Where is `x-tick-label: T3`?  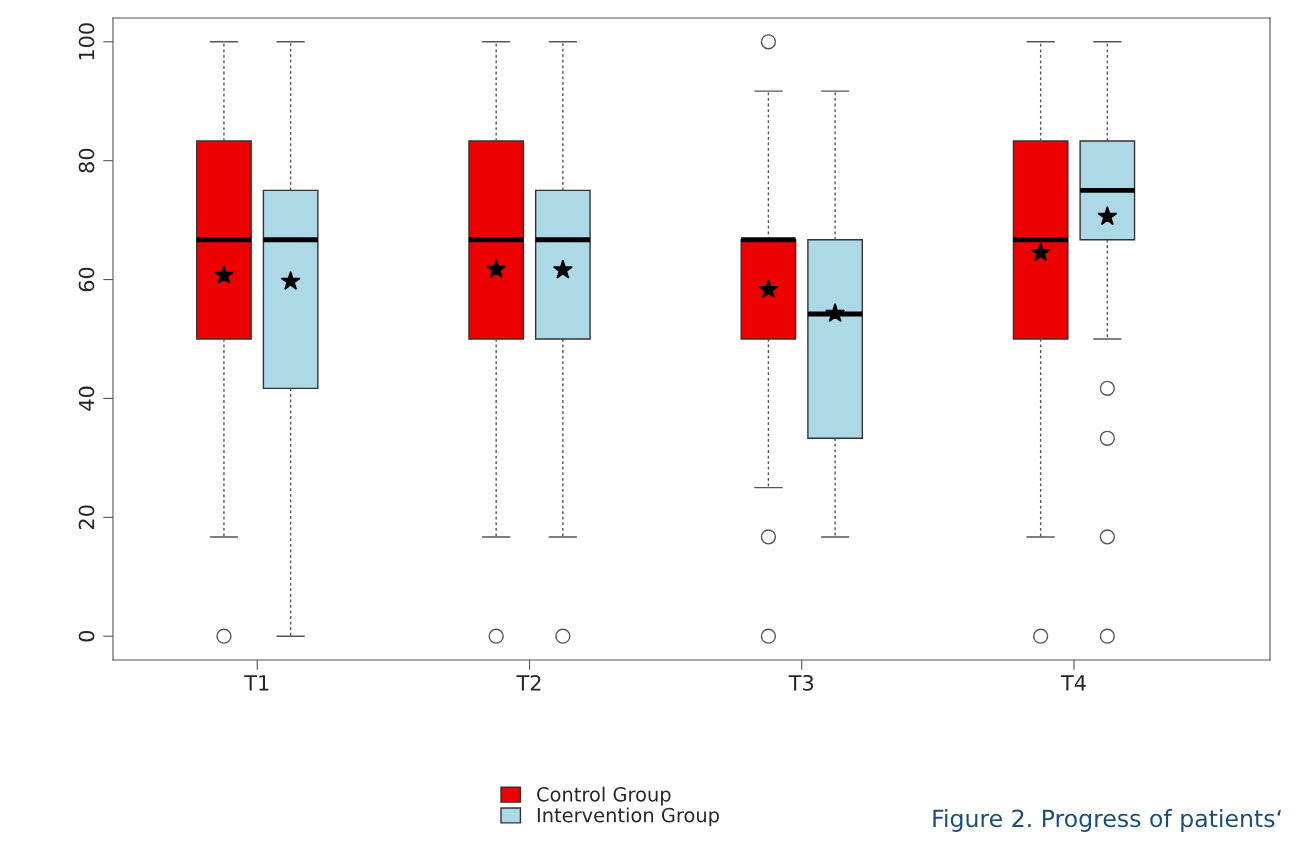
x-tick-label: T3 is located at coordinates (801, 682).